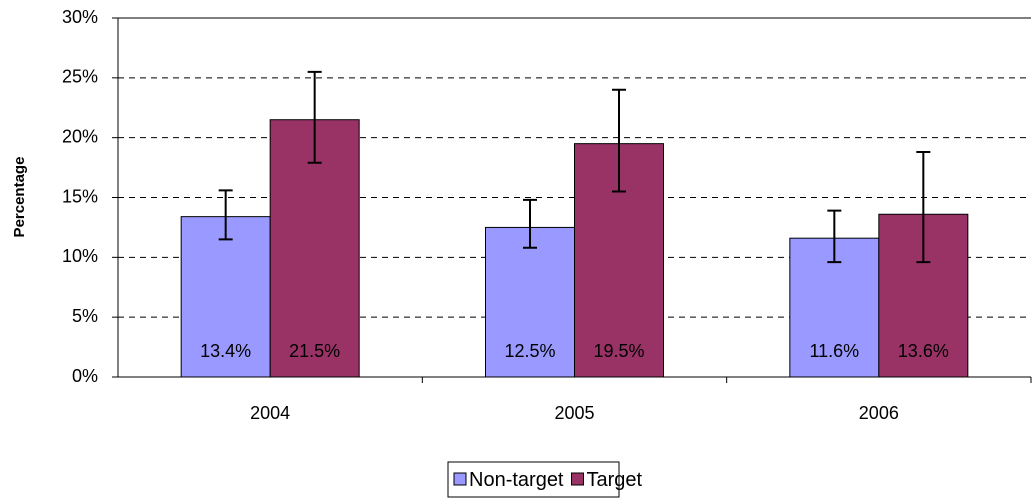 This screenshot has width=1033, height=500. What do you see at coordinates (529, 351) in the screenshot?
I see `data-label: 12.5%` at bounding box center [529, 351].